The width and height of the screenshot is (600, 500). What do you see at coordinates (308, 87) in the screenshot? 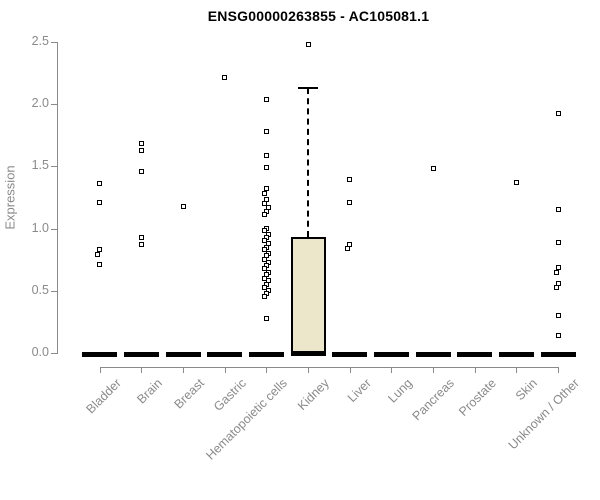
I see `whisker-cap` at bounding box center [308, 87].